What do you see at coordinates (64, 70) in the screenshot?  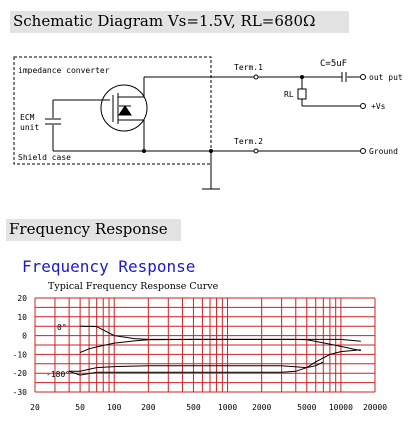 I see `impedance-converter-label: impedance converter` at bounding box center [64, 70].